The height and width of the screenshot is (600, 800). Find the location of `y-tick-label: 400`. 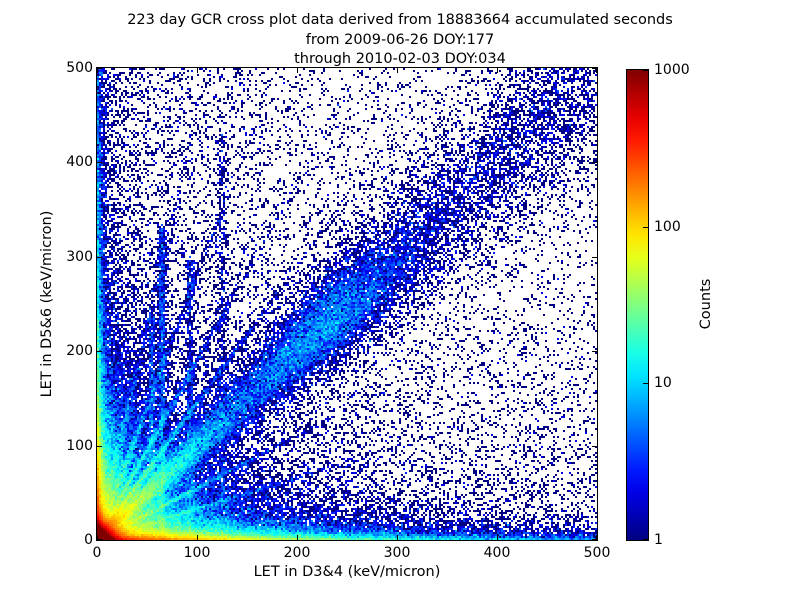

y-tick-label: 400 is located at coordinates (79, 162).